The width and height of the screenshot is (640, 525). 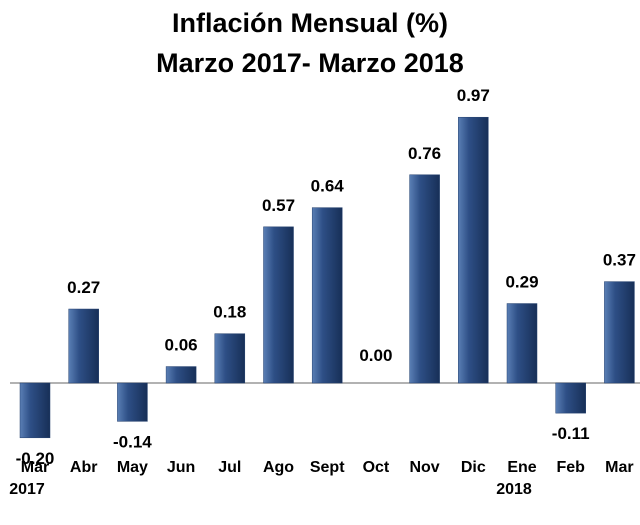 What do you see at coordinates (132, 441) in the screenshot?
I see `value-label: -0.14` at bounding box center [132, 441].